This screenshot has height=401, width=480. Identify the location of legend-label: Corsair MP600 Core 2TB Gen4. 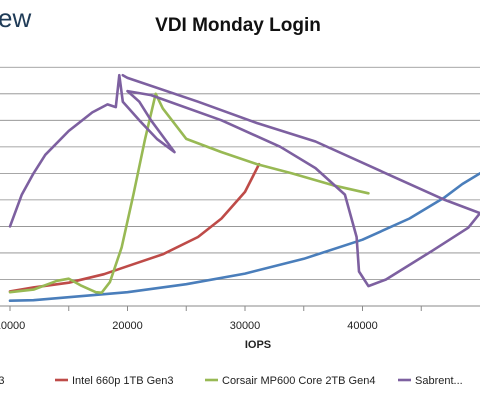
(298, 381).